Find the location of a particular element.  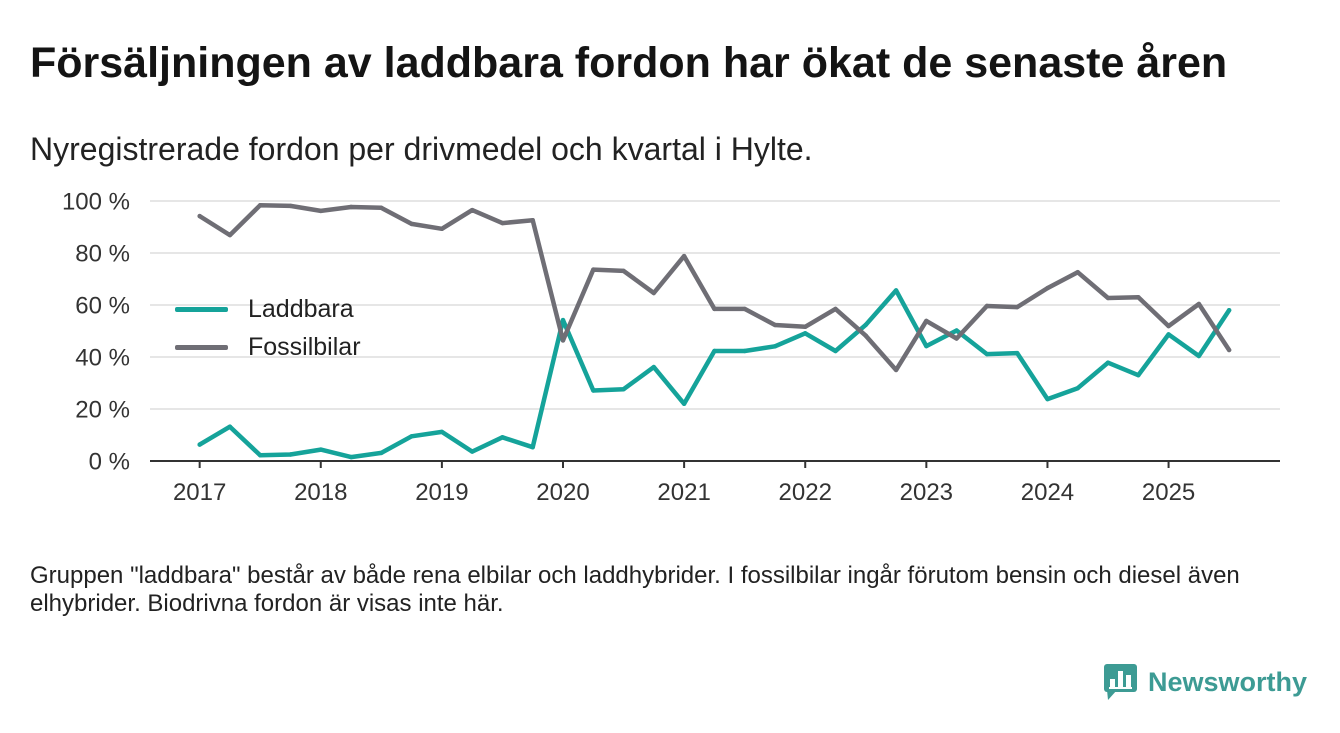

y-tick-label: 20 % is located at coordinates (102, 410).